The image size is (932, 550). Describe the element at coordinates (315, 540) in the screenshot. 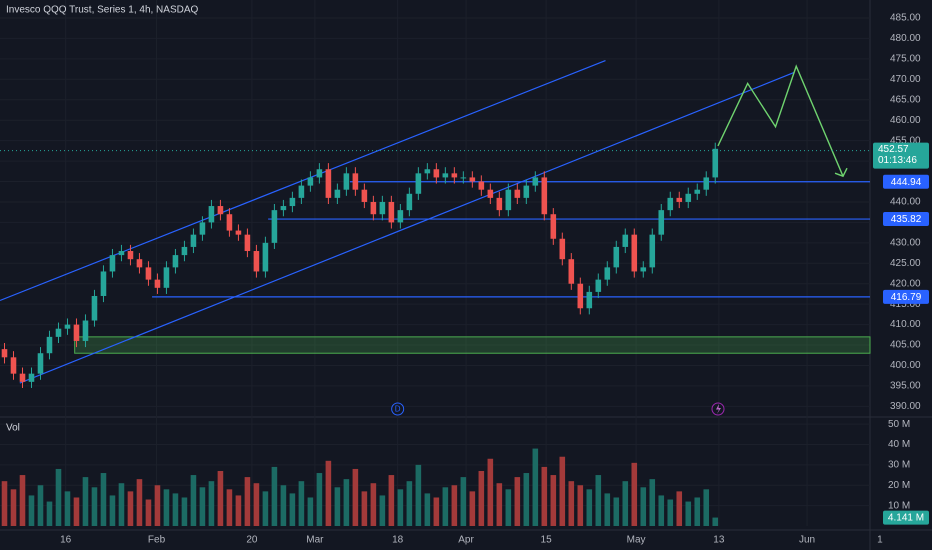

I see `x-tick-label: Mar` at that location.